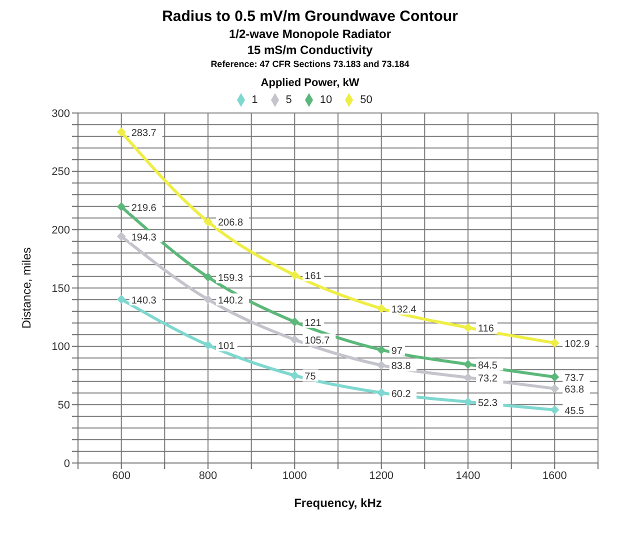 The width and height of the screenshot is (620, 545). What do you see at coordinates (64, 406) in the screenshot?
I see `y-tick-label: 50` at bounding box center [64, 406].